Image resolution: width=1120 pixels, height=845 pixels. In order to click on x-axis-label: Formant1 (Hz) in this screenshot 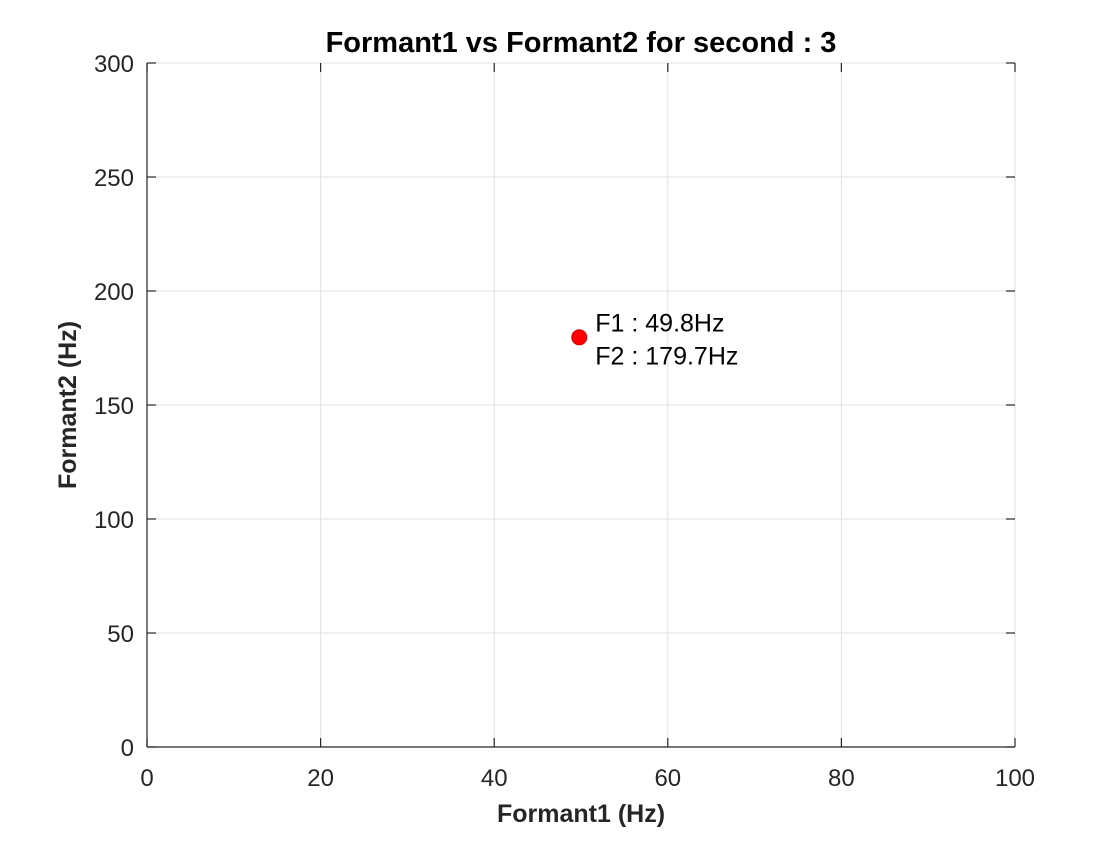, I will do `click(581, 814)`.